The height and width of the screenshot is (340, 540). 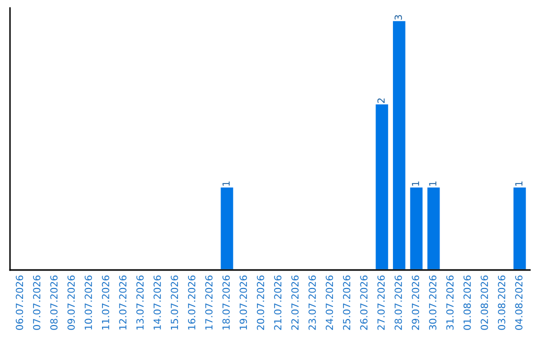 What do you see at coordinates (226, 302) in the screenshot?
I see `x-tick-label: 18.07.2026` at bounding box center [226, 302].